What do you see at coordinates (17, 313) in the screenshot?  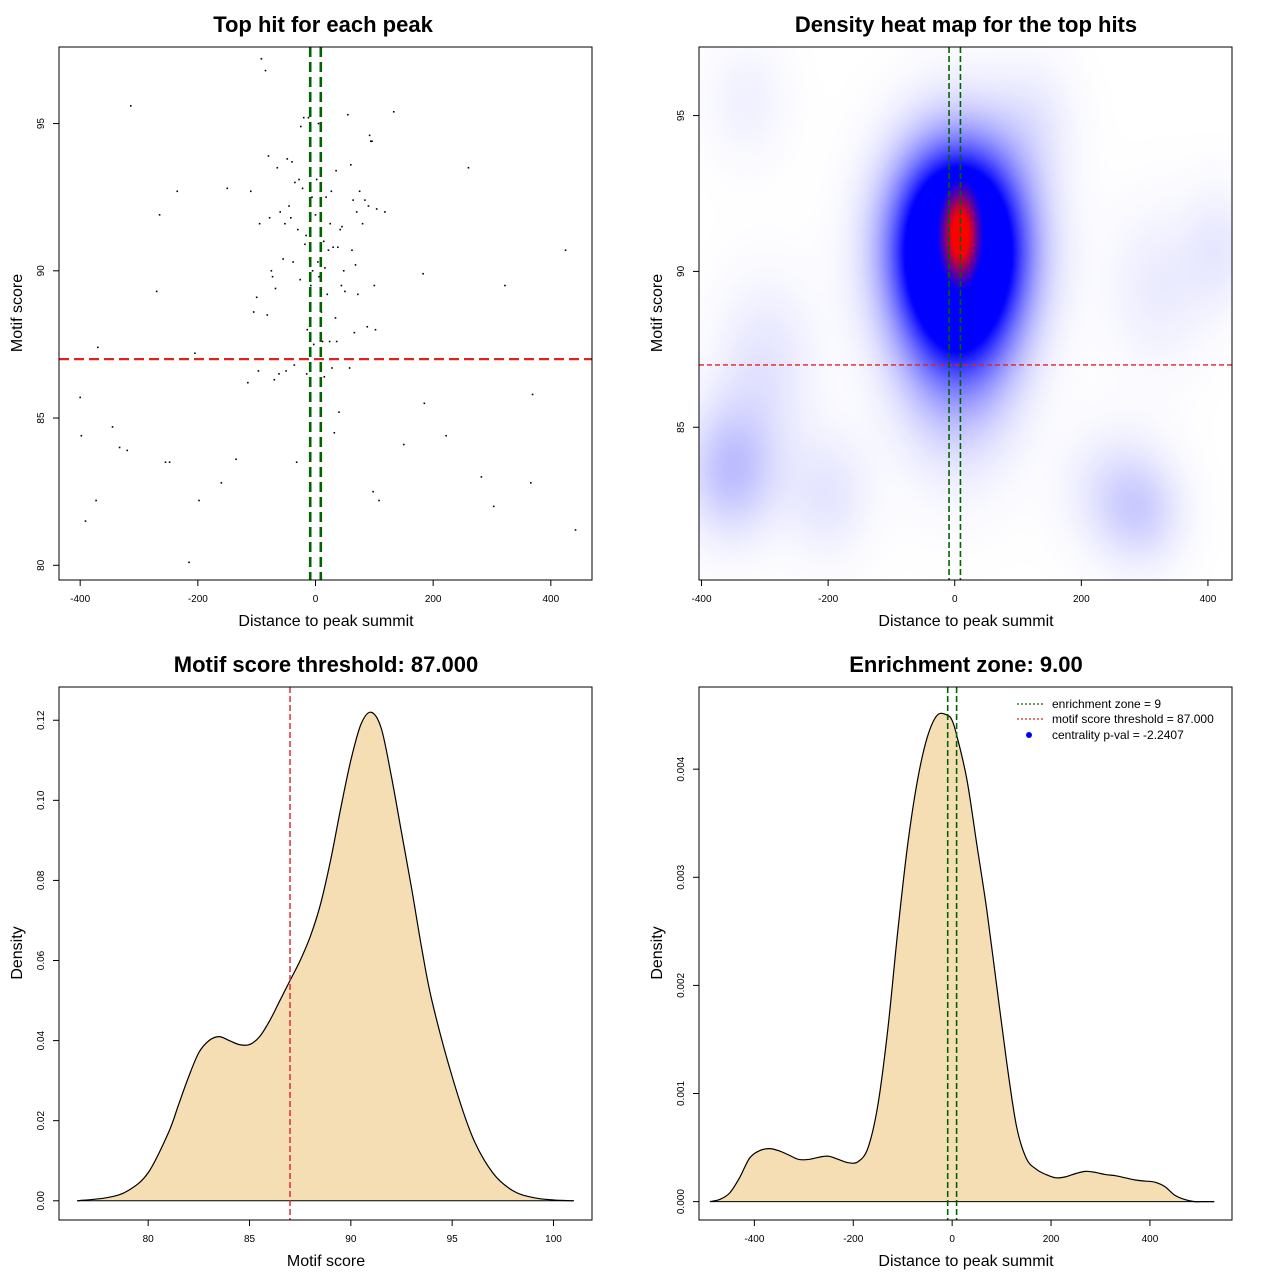 I see `y-axis-label: Motif score` at bounding box center [17, 313].